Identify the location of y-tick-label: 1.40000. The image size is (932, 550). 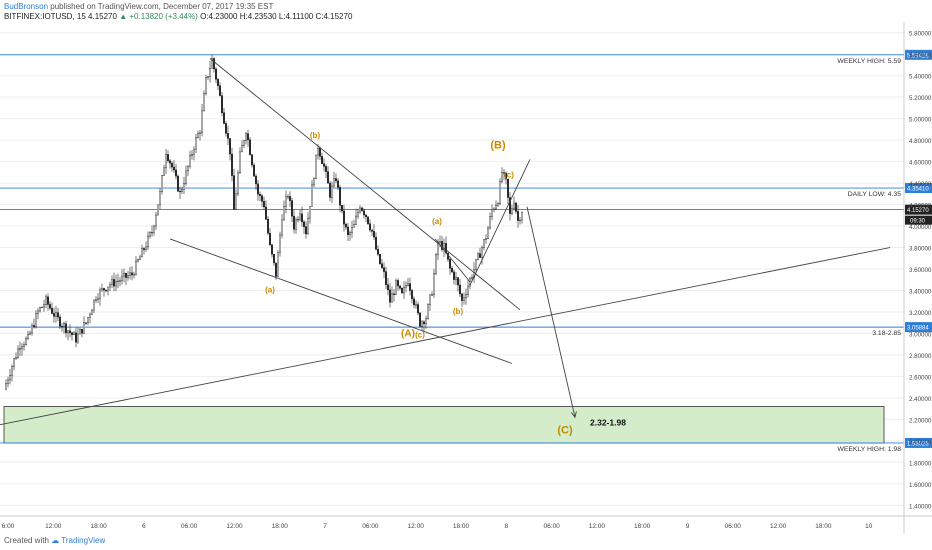
(920, 506).